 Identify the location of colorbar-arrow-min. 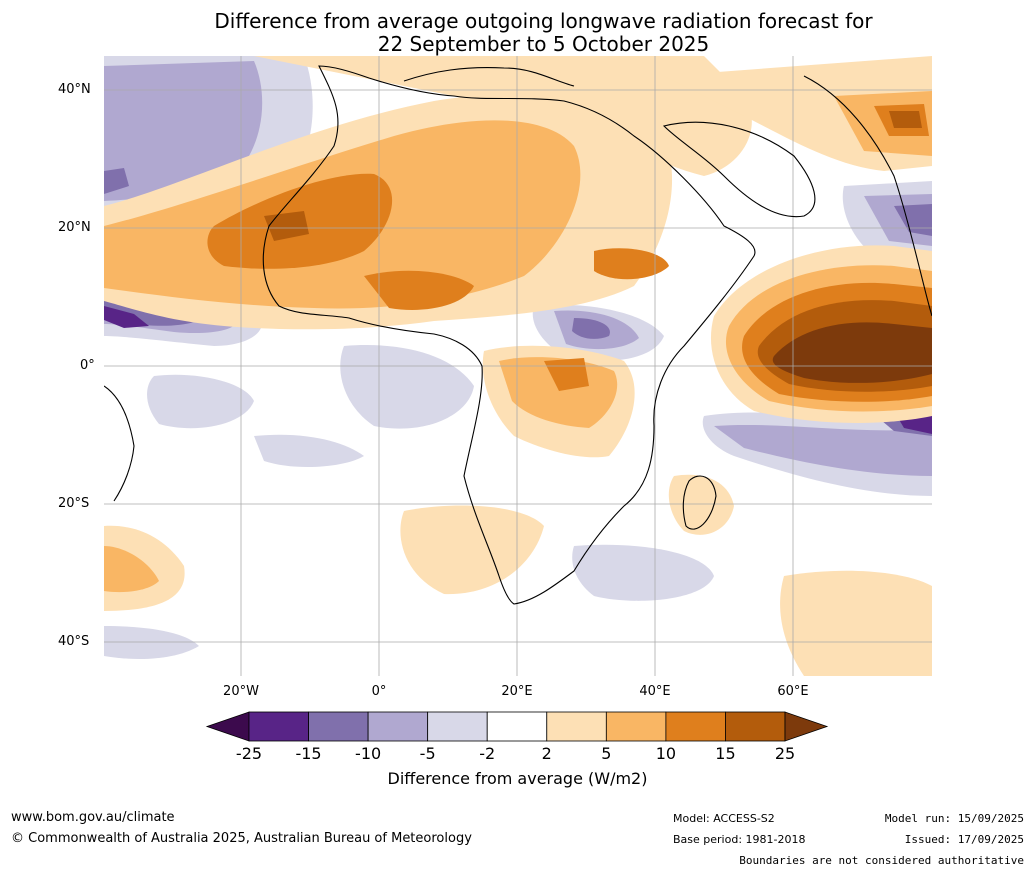
(227, 726).